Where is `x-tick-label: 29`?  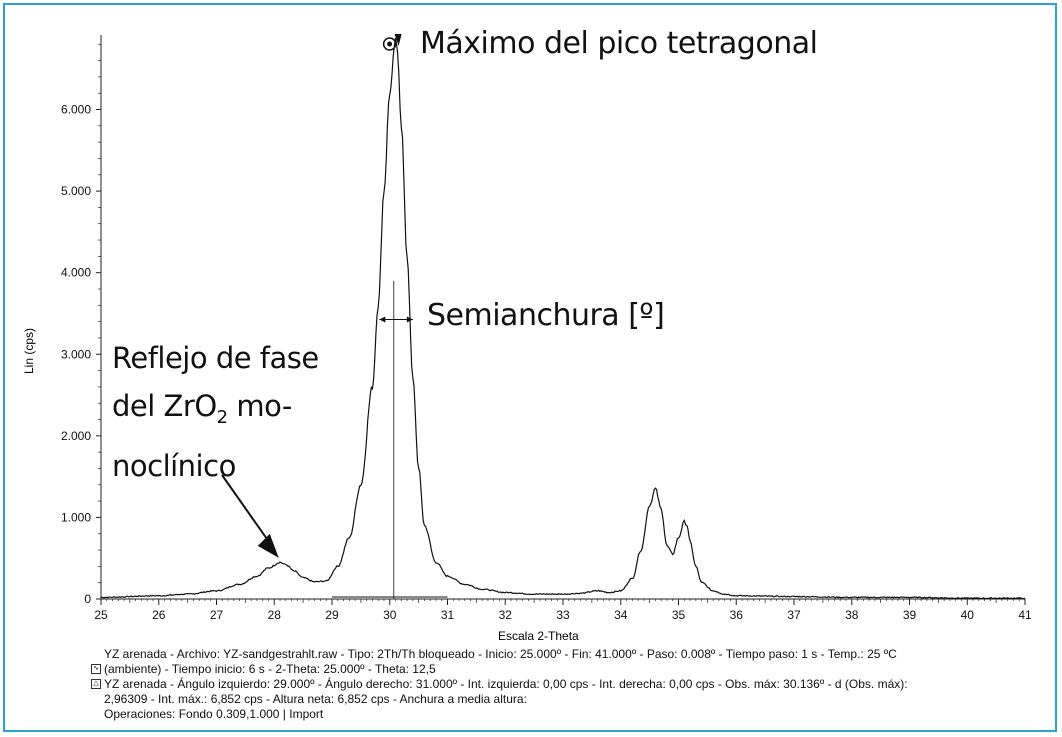 x-tick-label: 29 is located at coordinates (332, 615).